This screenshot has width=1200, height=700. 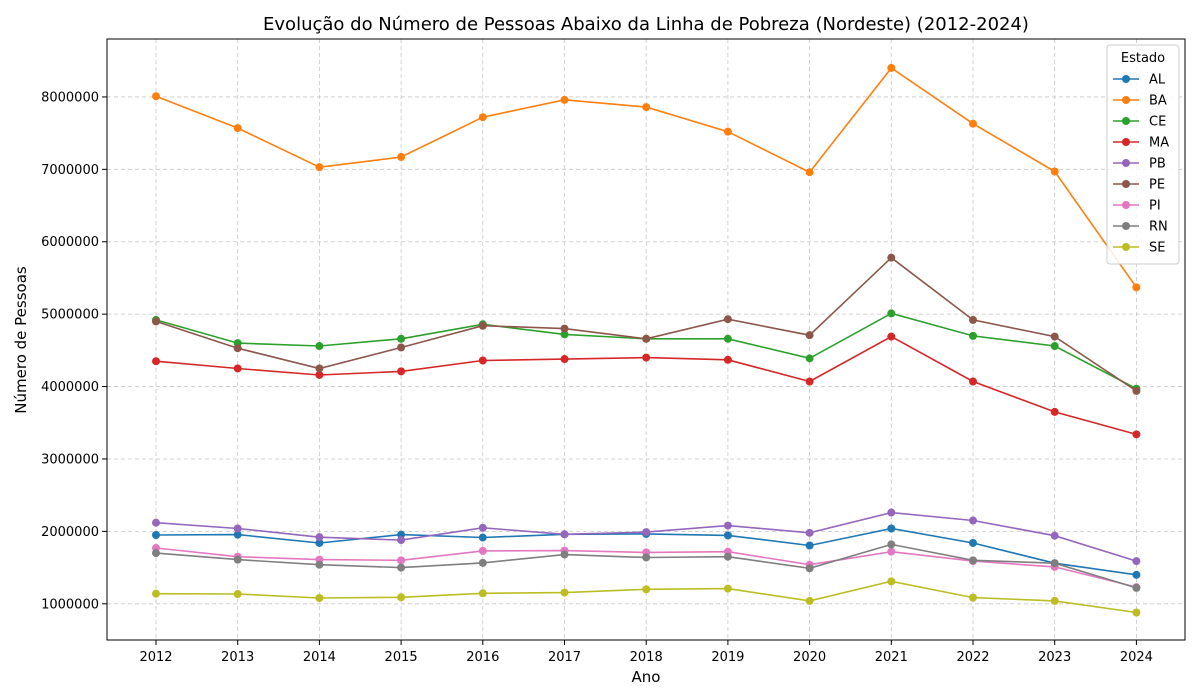 What do you see at coordinates (21, 340) in the screenshot?
I see `y-axis-label: Número de Pessoas` at bounding box center [21, 340].